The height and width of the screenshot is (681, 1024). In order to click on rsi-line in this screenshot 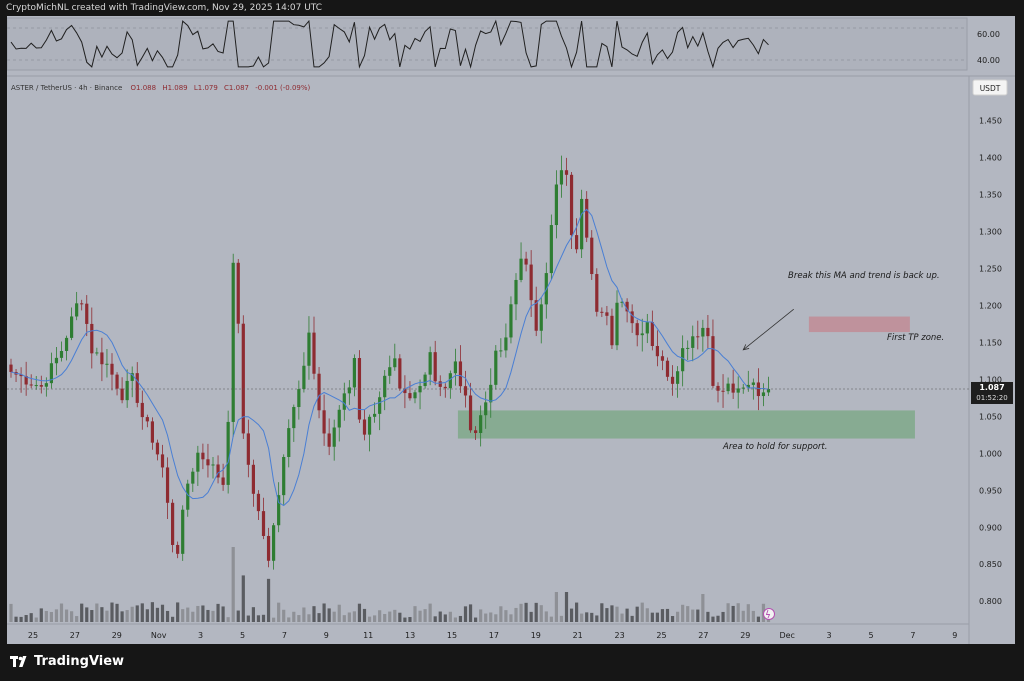, I will do `click(389, 44)`.